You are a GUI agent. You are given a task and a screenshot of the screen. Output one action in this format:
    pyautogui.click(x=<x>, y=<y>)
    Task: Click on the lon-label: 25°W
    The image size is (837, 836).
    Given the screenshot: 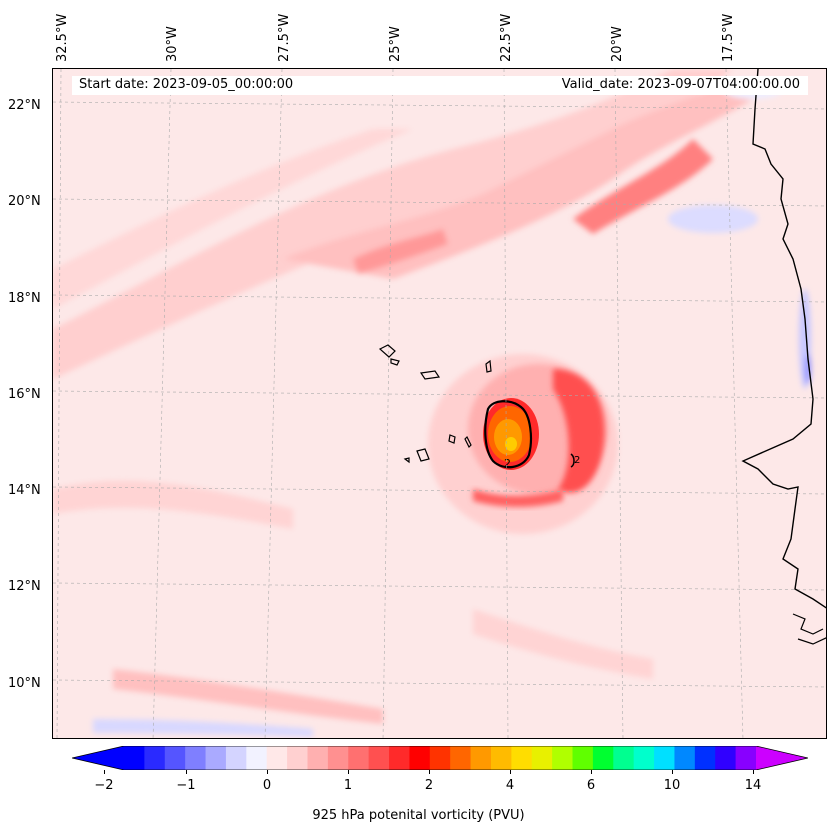 What is the action you would take?
    pyautogui.click(x=395, y=44)
    